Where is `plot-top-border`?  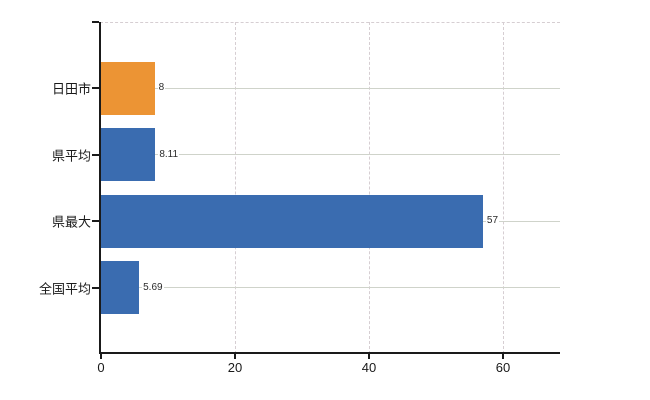
plot-top-border is located at coordinates (330, 22).